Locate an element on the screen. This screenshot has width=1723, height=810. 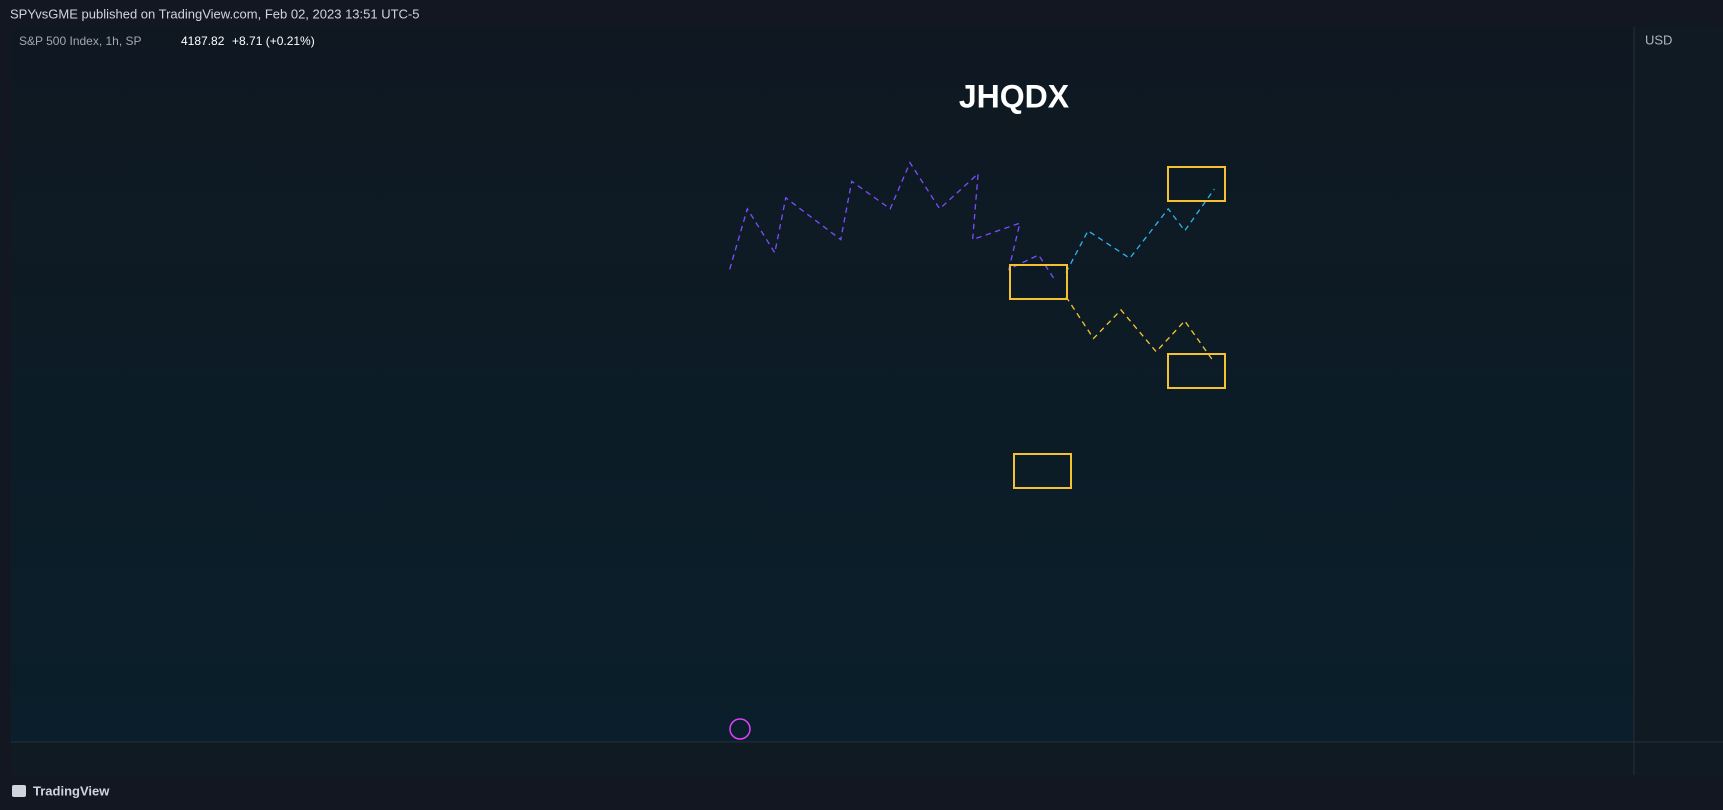
time-axis is located at coordinates (822, 758).